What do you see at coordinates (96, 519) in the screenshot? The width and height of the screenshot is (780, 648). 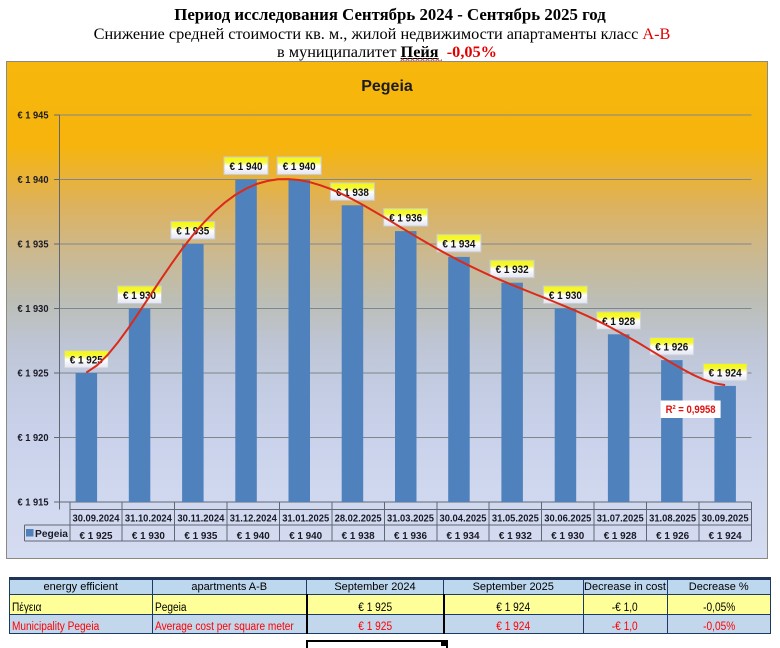 I see `svg-text: 30.09.2024` at bounding box center [96, 519].